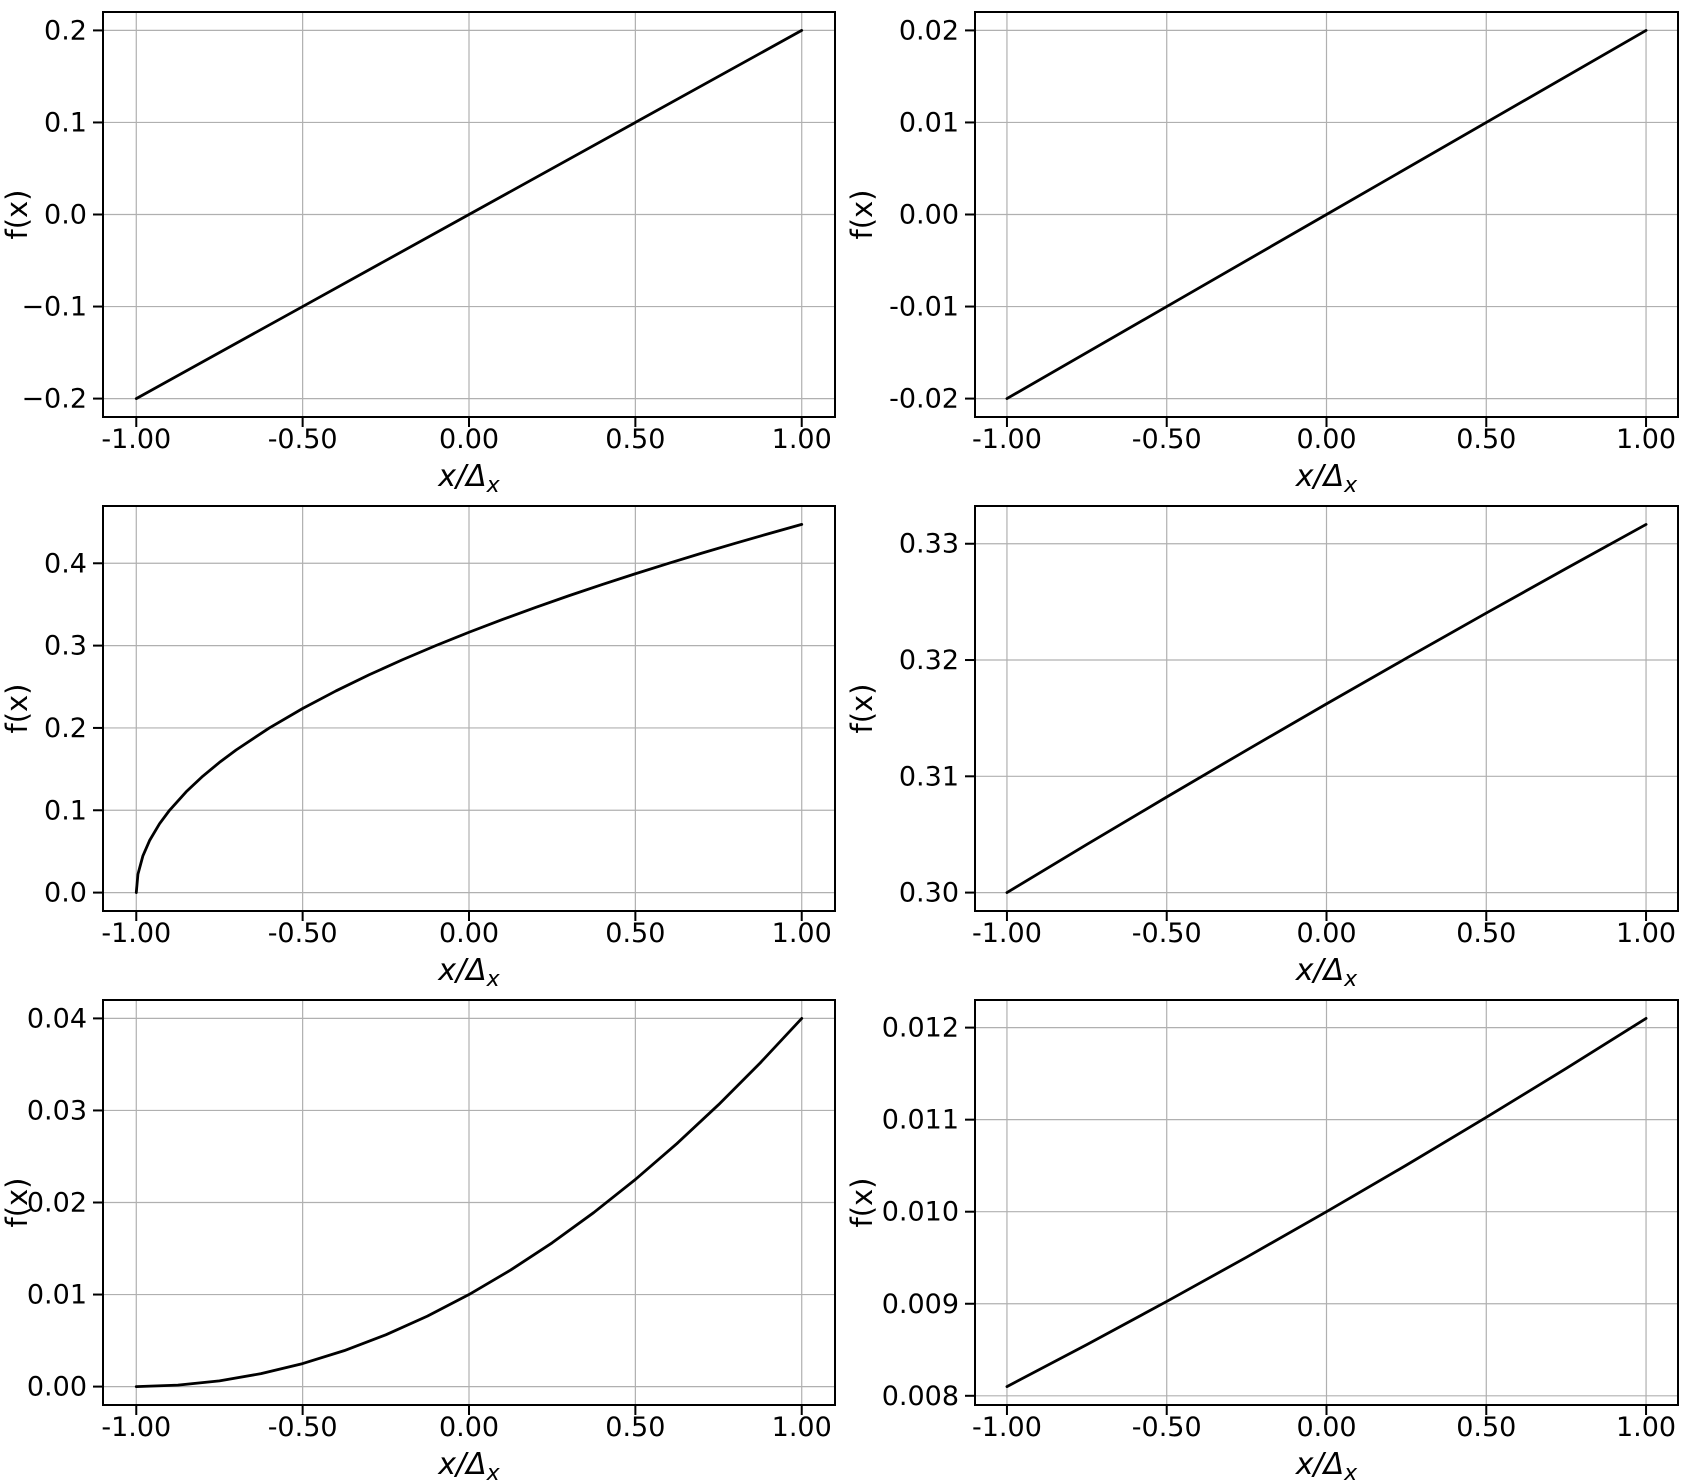 This screenshot has height=1481, width=1690. I want to click on y-tick-label: -0.01, so click(924, 307).